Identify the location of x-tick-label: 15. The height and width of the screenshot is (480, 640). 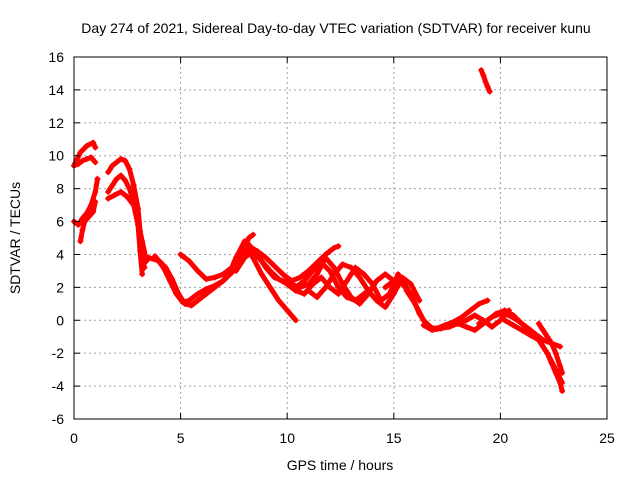
(394, 438).